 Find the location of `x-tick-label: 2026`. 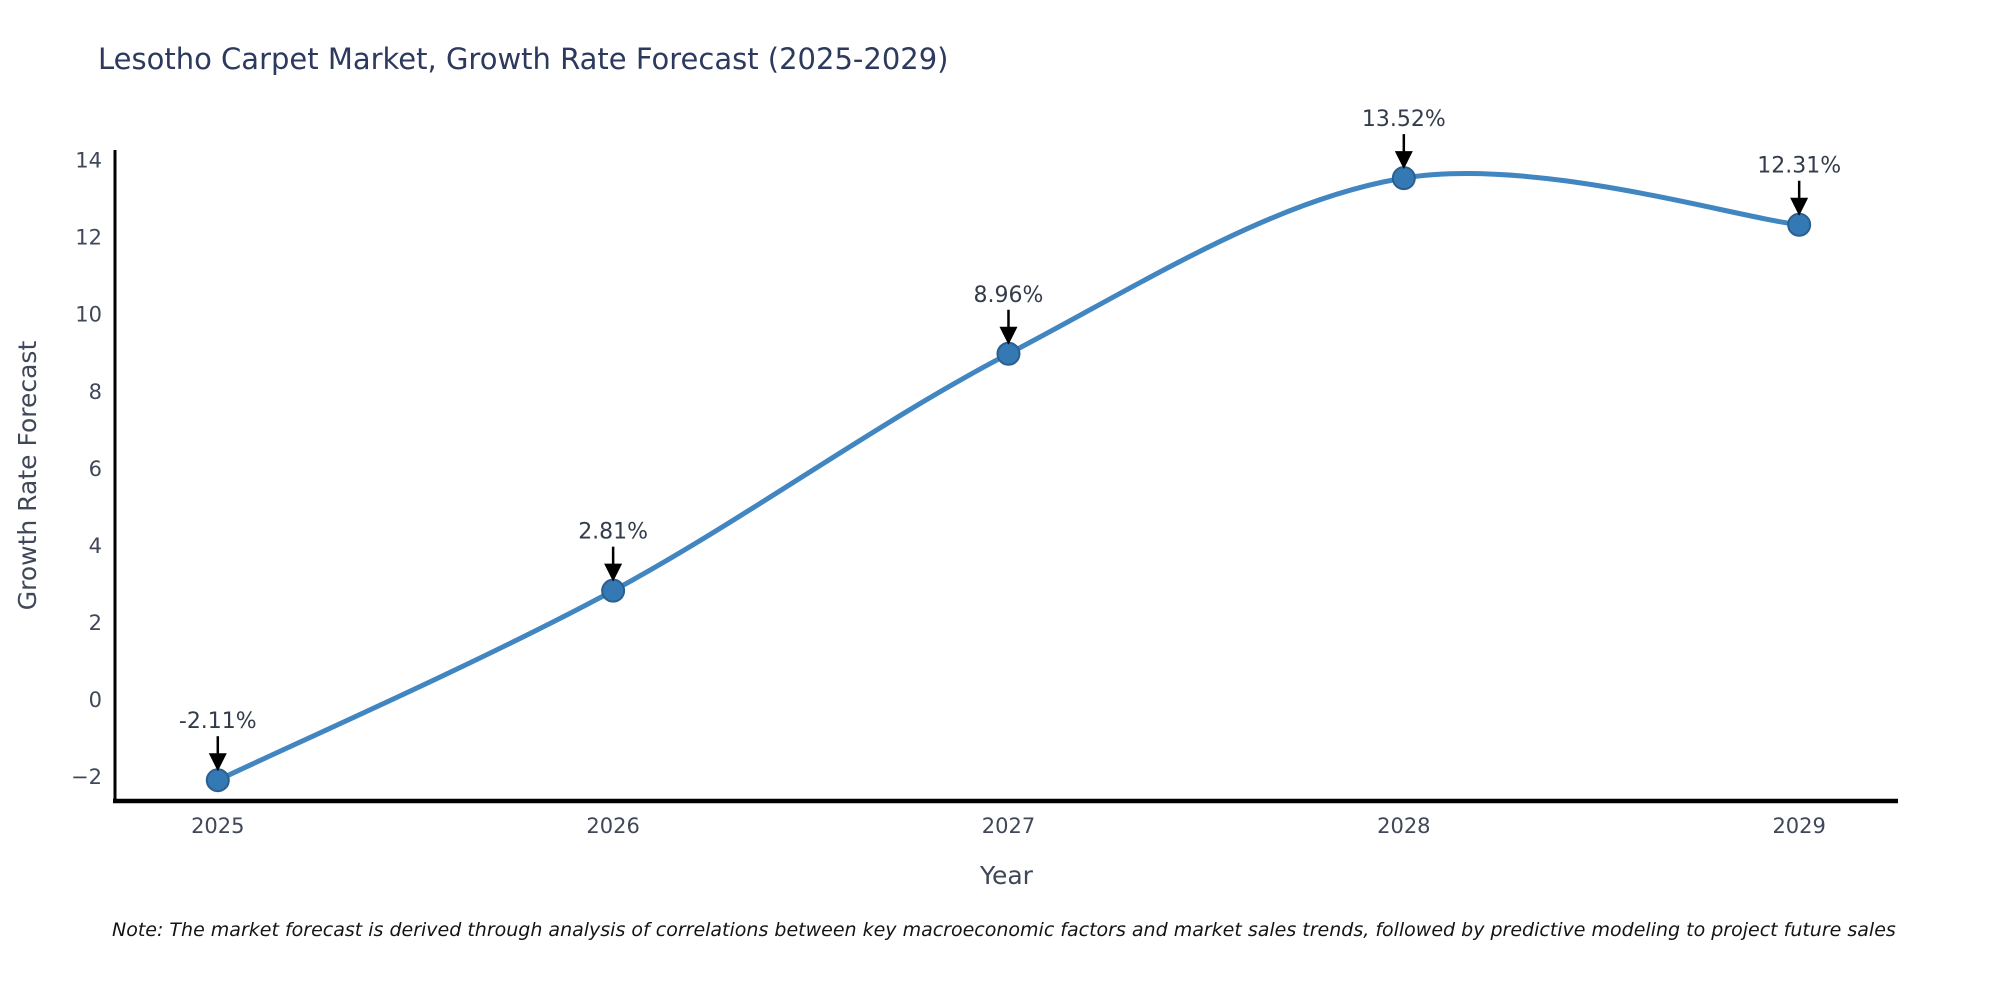

x-tick-label: 2026 is located at coordinates (612, 826).